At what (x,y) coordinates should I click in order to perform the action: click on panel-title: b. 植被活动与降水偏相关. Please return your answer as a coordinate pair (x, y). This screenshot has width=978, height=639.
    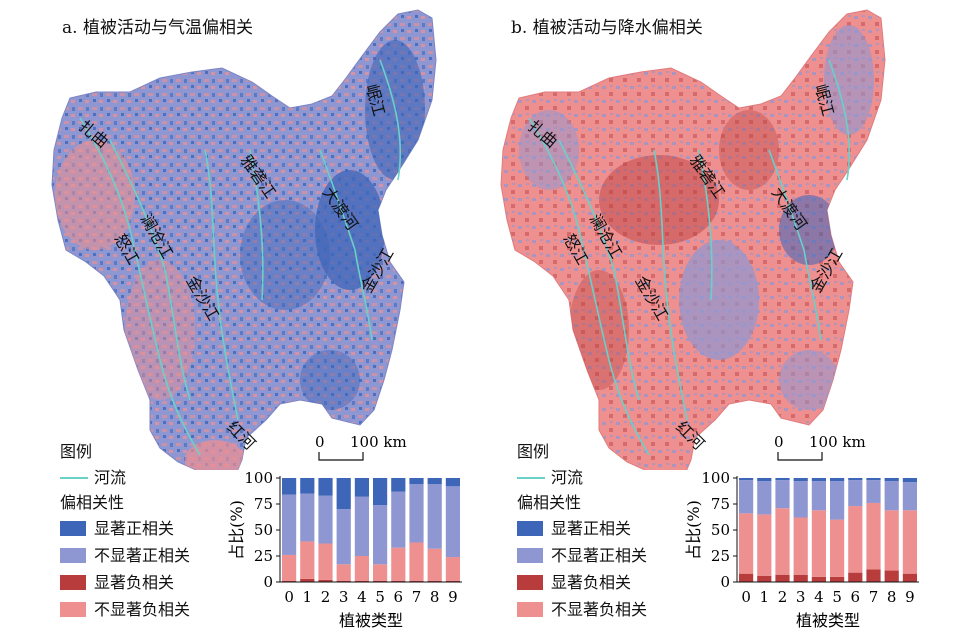
    Looking at the image, I should click on (607, 28).